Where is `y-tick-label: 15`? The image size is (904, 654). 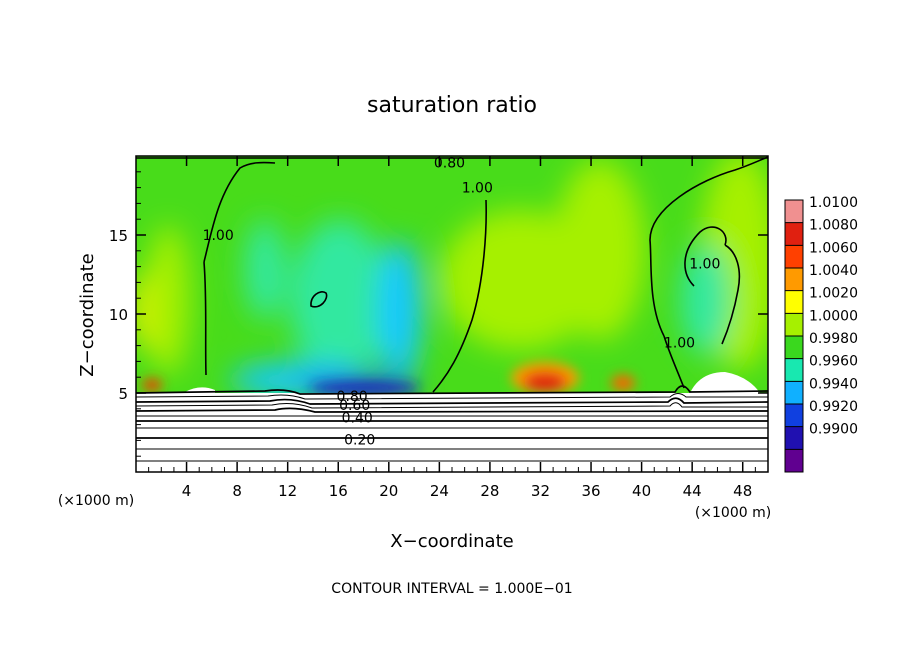
y-tick-label: 15 is located at coordinates (118, 236).